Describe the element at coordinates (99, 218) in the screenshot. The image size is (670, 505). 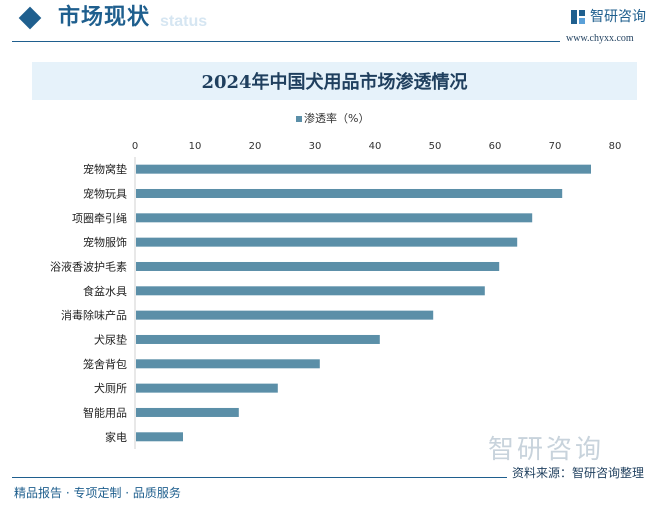
I see `category-label: 项圈牵引绳` at that location.